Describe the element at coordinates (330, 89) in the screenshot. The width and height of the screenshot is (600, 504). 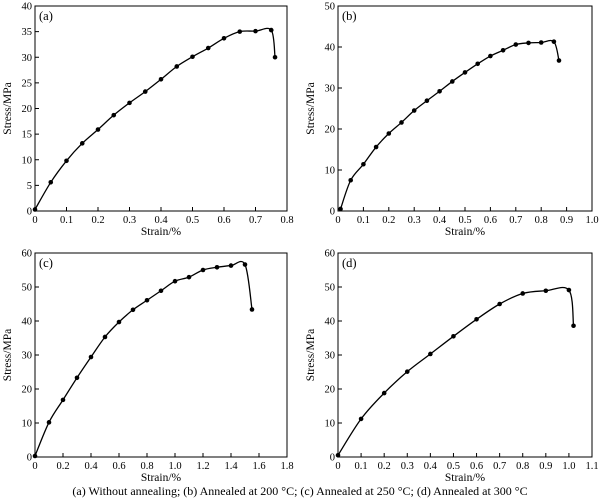
I see `y-tick-label: 30` at that location.